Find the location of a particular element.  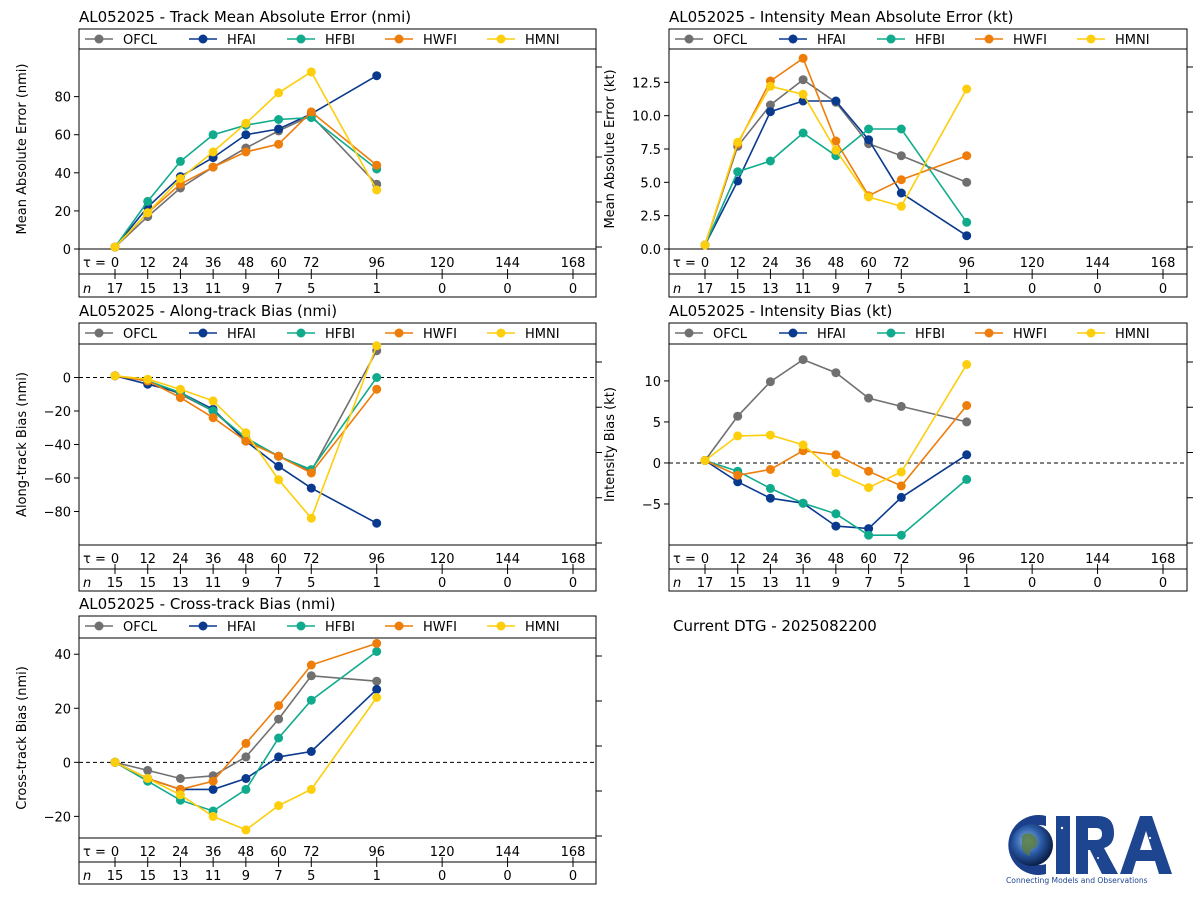

legend-marker-hmni is located at coordinates (1091, 333).